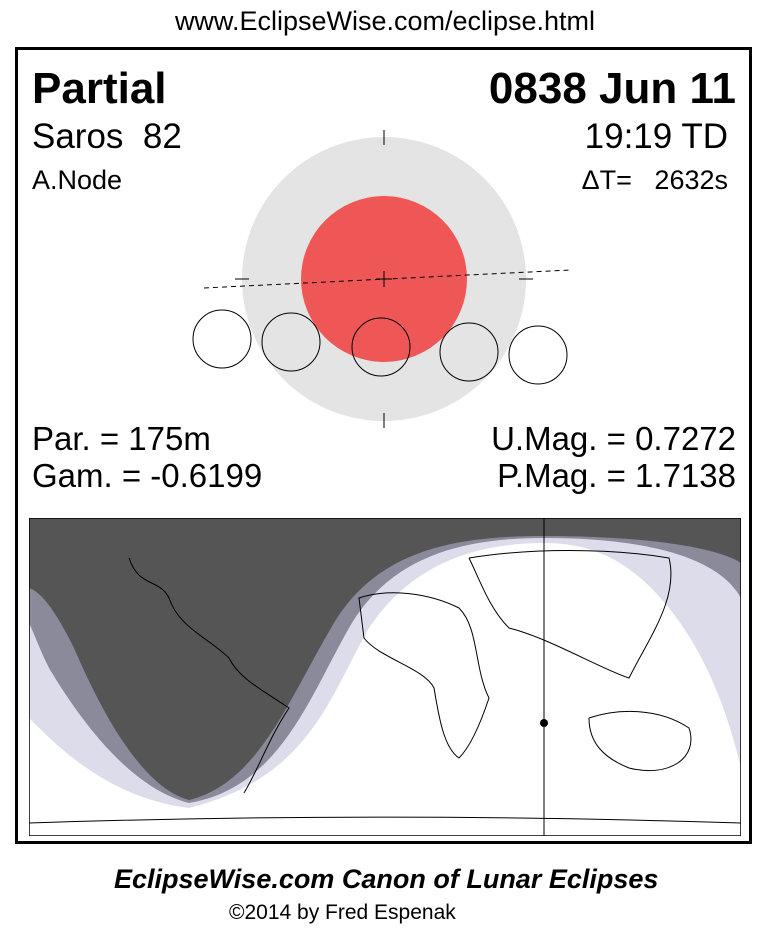  Describe the element at coordinates (544, 723) in the screenshot. I see `sub-lunar-point` at that location.